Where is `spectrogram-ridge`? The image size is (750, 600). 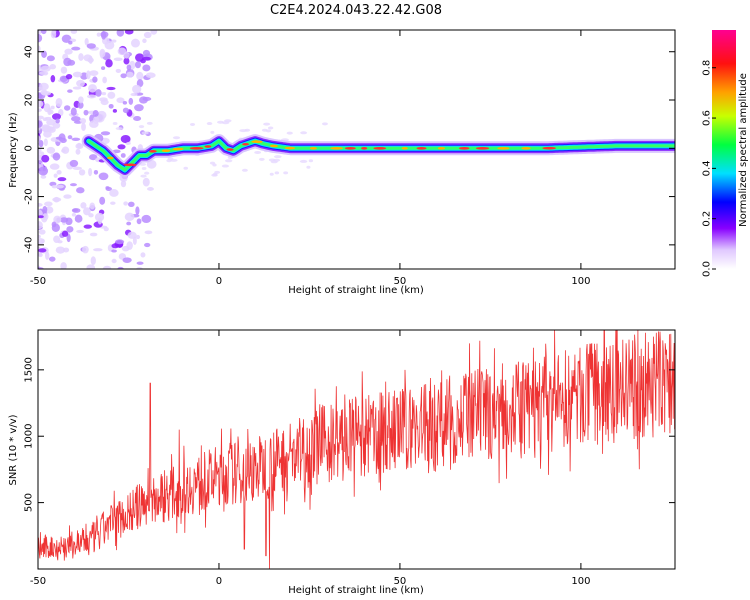
spectrogram-ridge is located at coordinates (378, 155).